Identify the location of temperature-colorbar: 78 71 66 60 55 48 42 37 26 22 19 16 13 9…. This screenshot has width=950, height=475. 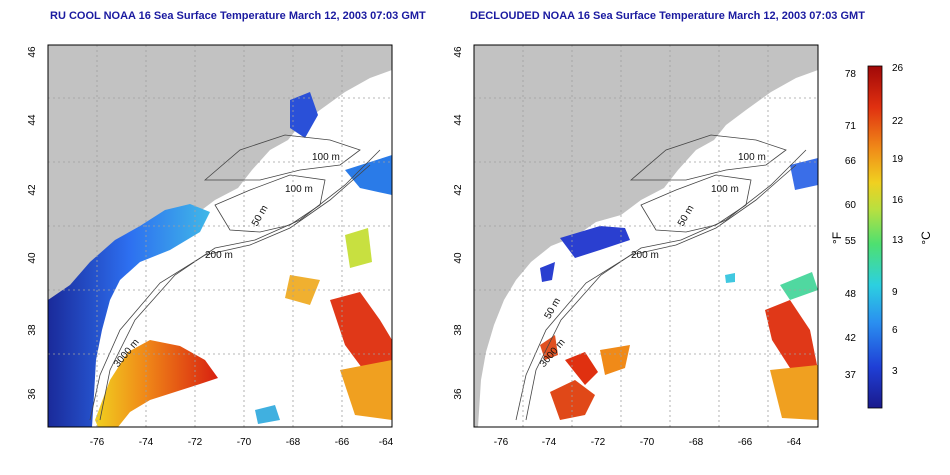
(881, 236).